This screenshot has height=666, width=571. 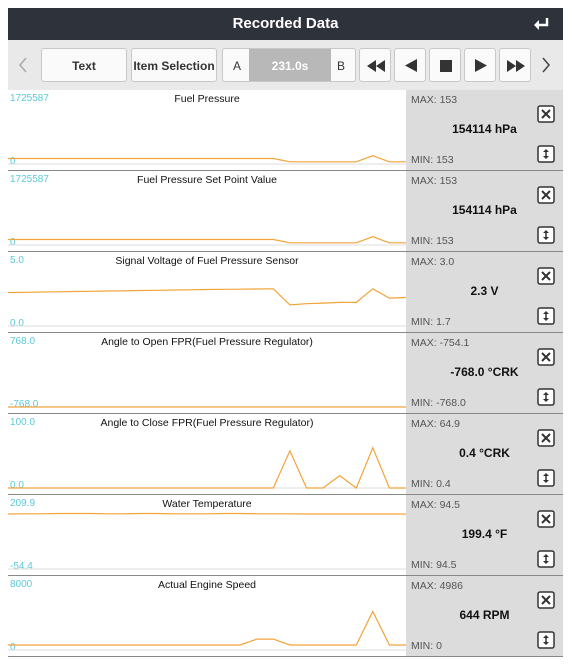 I want to click on reading-panel: MAX: 3.0 2.3 V MIN: 1.7, so click(x=484, y=292).